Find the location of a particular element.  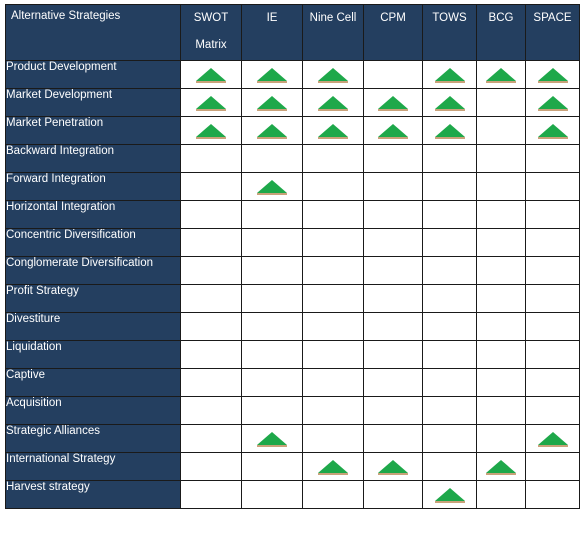

cell-captive-space is located at coordinates (552, 382).